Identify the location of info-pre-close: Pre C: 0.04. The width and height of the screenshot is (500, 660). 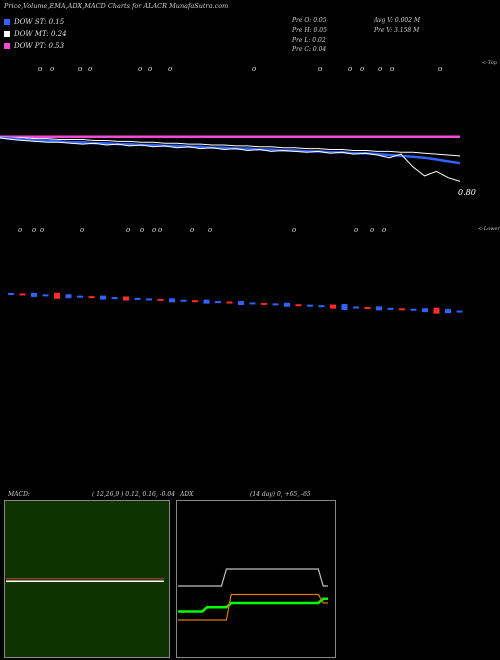
(309, 49).